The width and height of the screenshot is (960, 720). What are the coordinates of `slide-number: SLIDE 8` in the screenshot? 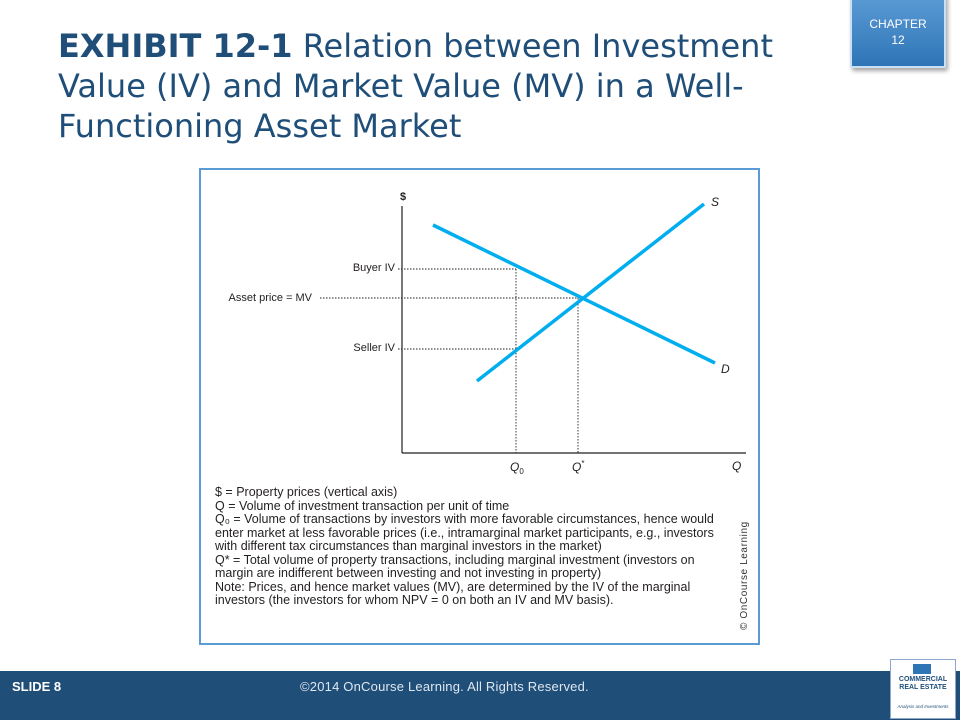 It's located at (37, 686).